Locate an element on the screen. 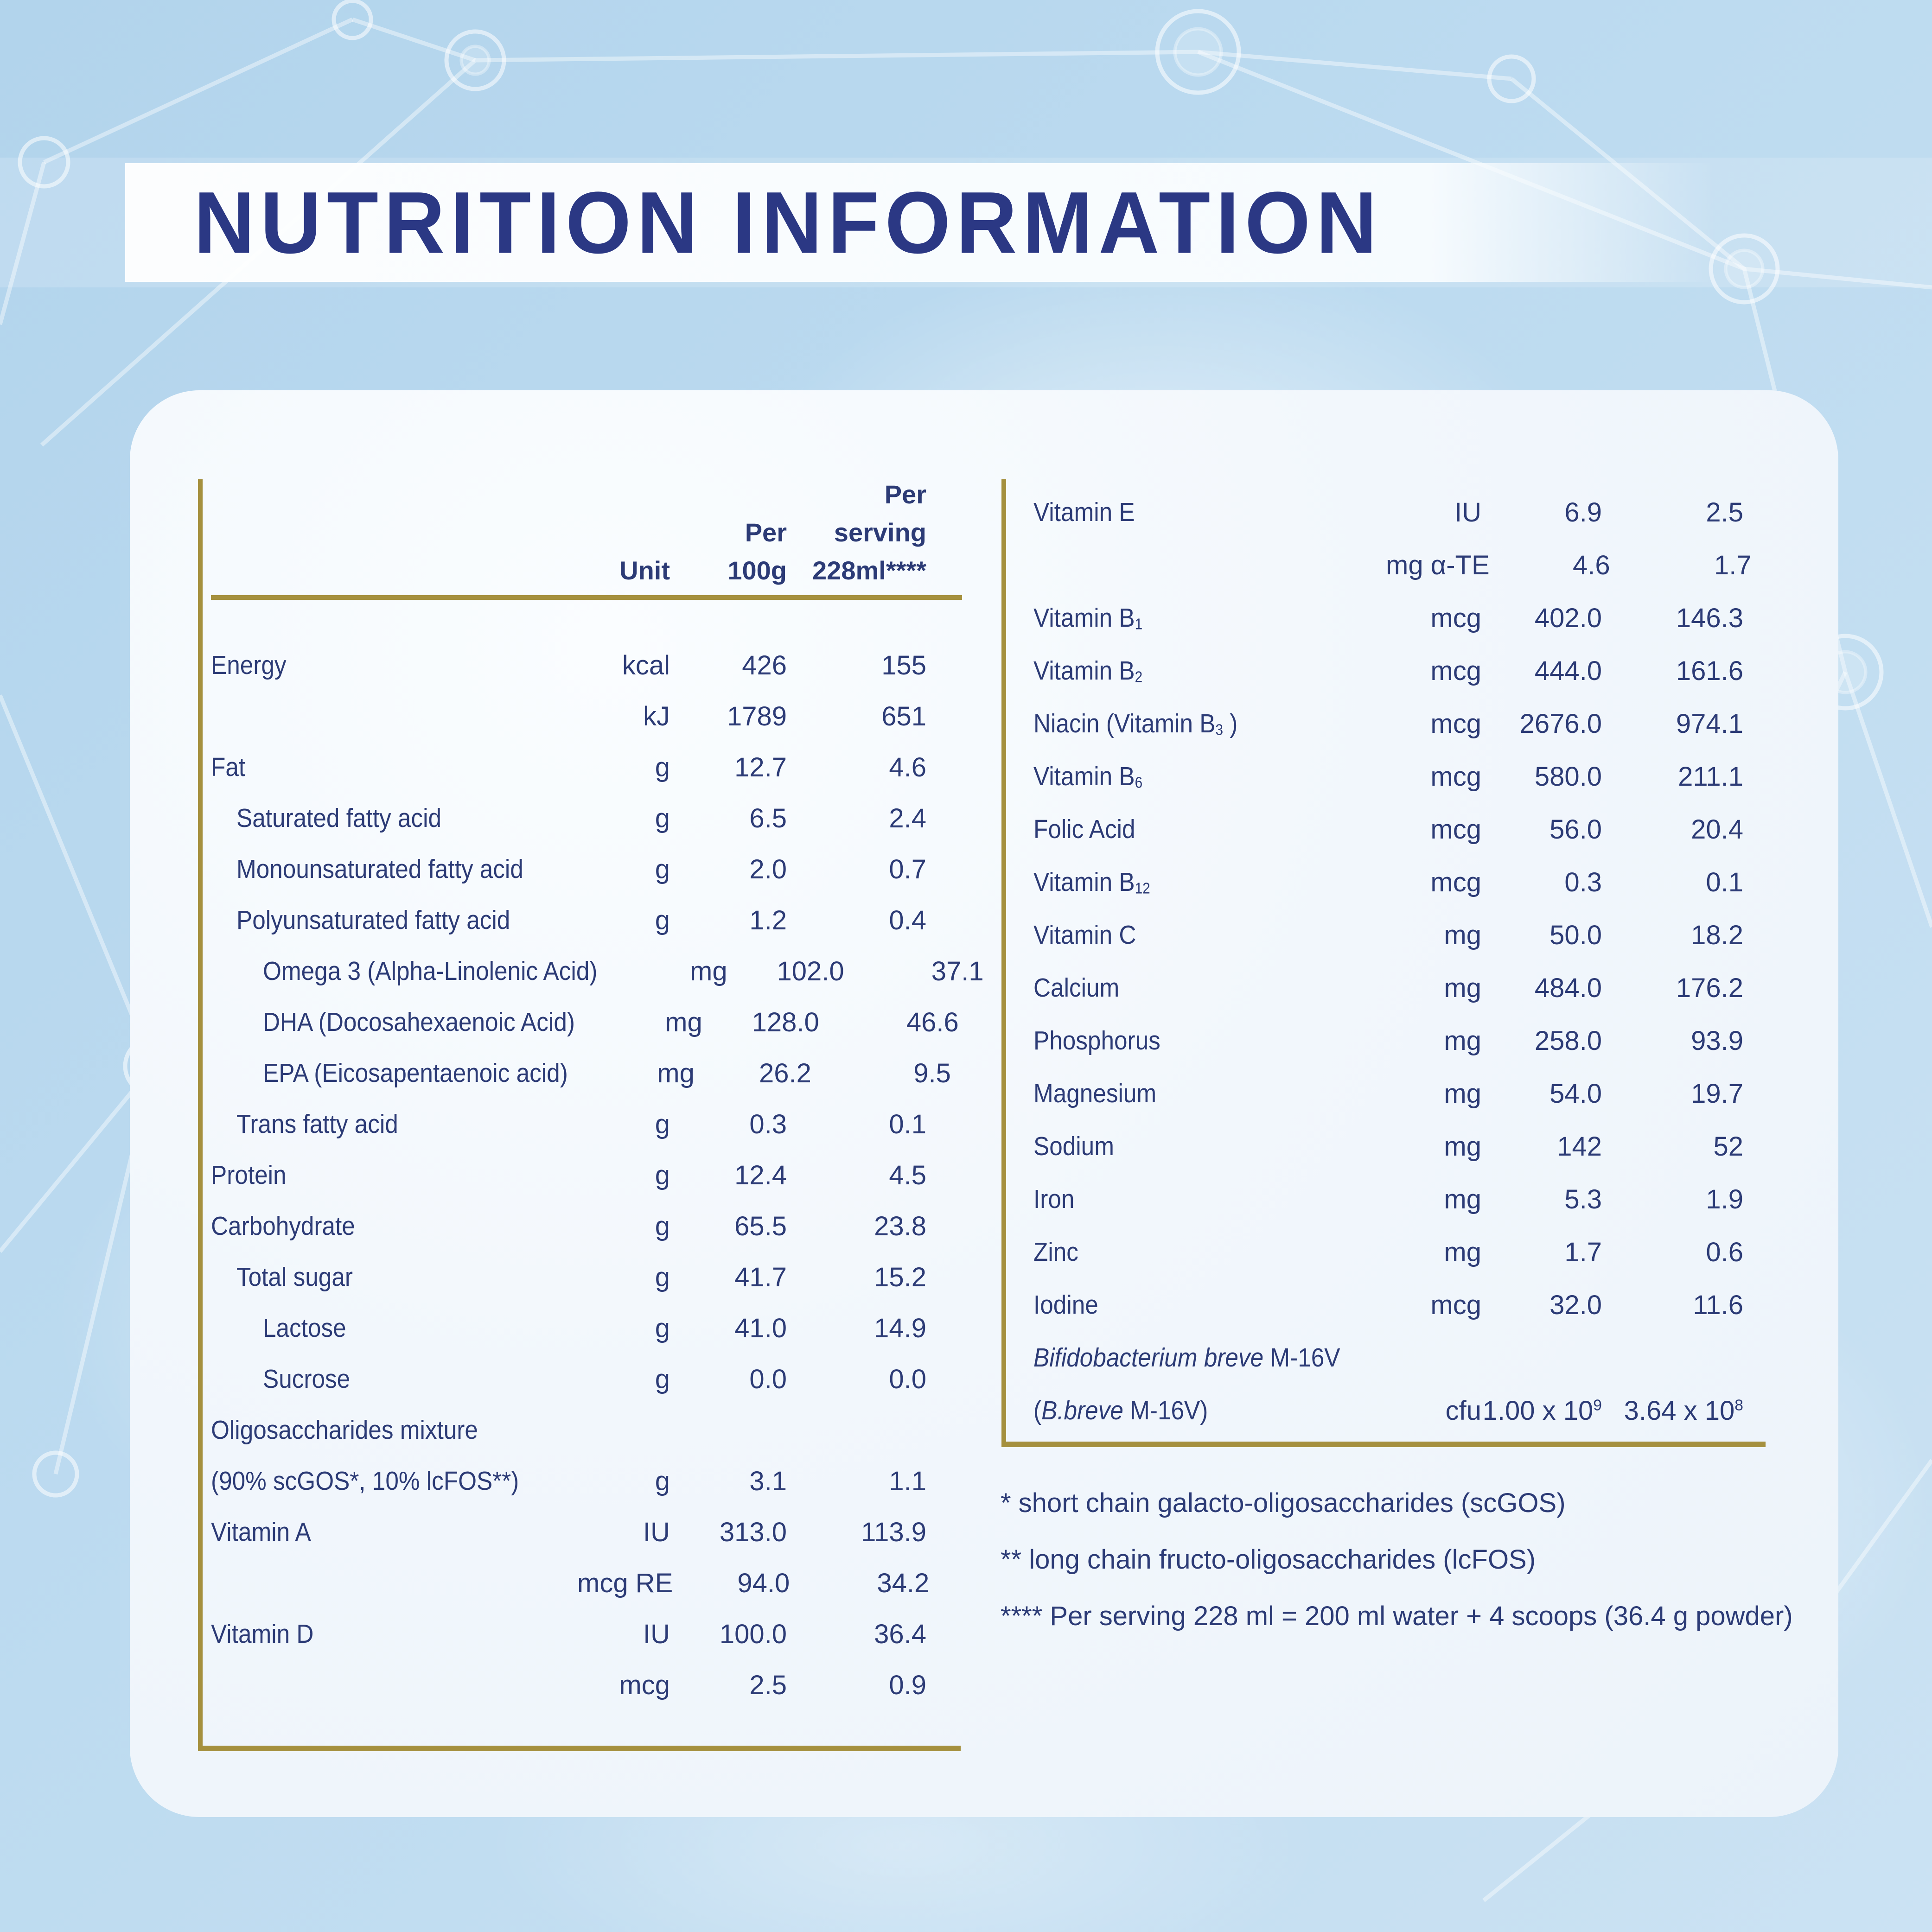 The height and width of the screenshot is (1932, 1932). per-100g-cell: 32.0 is located at coordinates (1575, 1305).